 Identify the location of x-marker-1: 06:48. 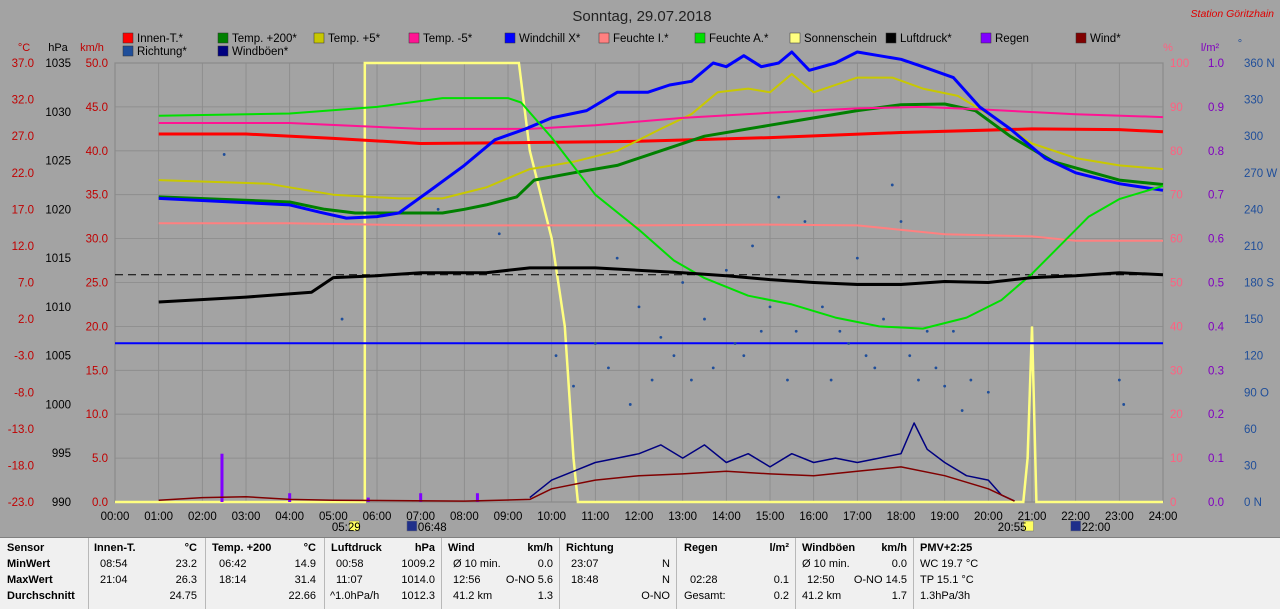
(432, 528).